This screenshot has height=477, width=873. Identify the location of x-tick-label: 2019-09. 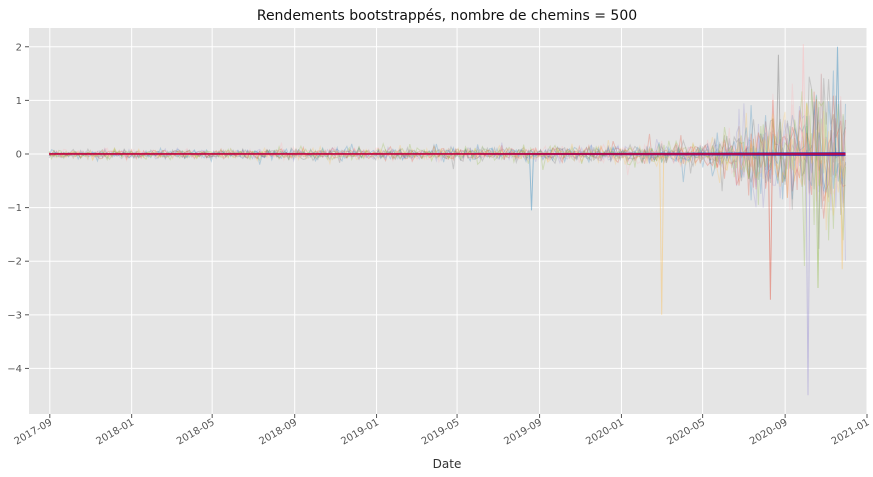
(523, 432).